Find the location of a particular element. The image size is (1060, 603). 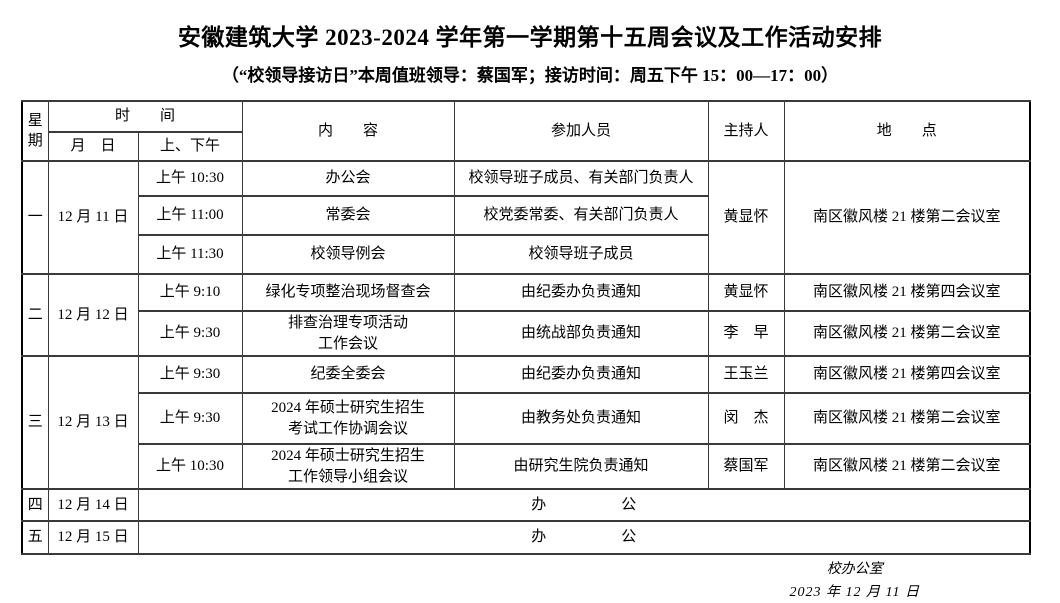

footer-date: 2023 年 12 月 11 日 is located at coordinates (854, 592).